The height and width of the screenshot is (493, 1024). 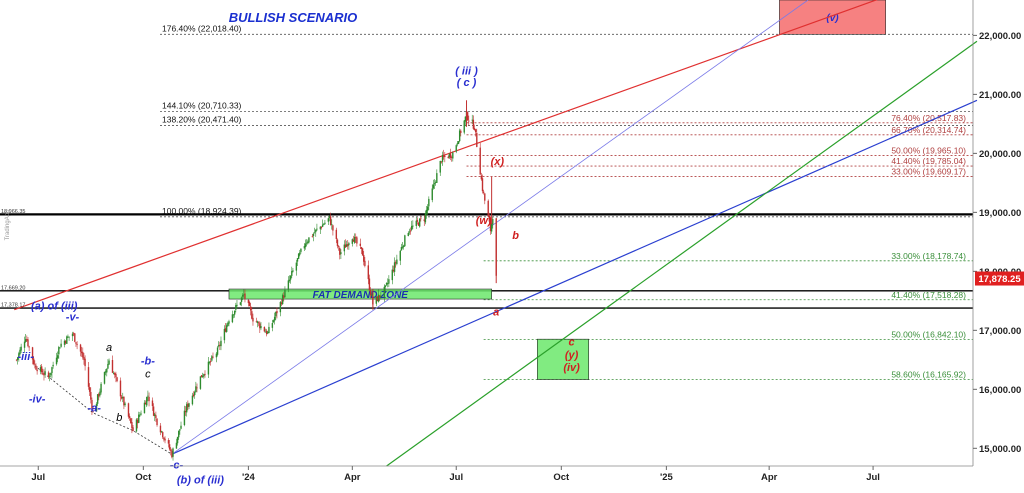 I want to click on wave-label-3: -v-, so click(x=73, y=317).